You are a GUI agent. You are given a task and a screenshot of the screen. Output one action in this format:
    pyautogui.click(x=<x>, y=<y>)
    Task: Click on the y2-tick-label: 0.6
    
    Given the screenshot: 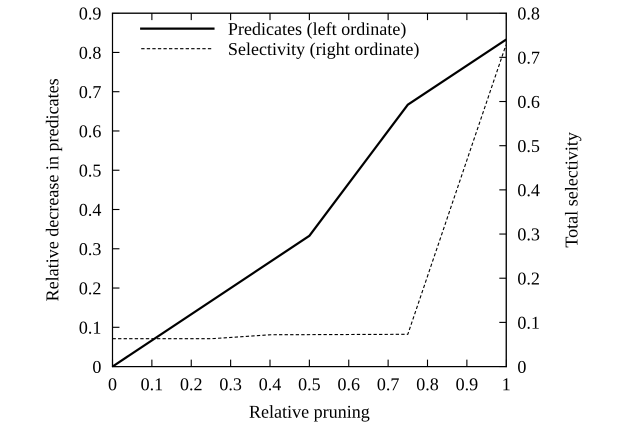 What is the action you would take?
    pyautogui.click(x=529, y=102)
    